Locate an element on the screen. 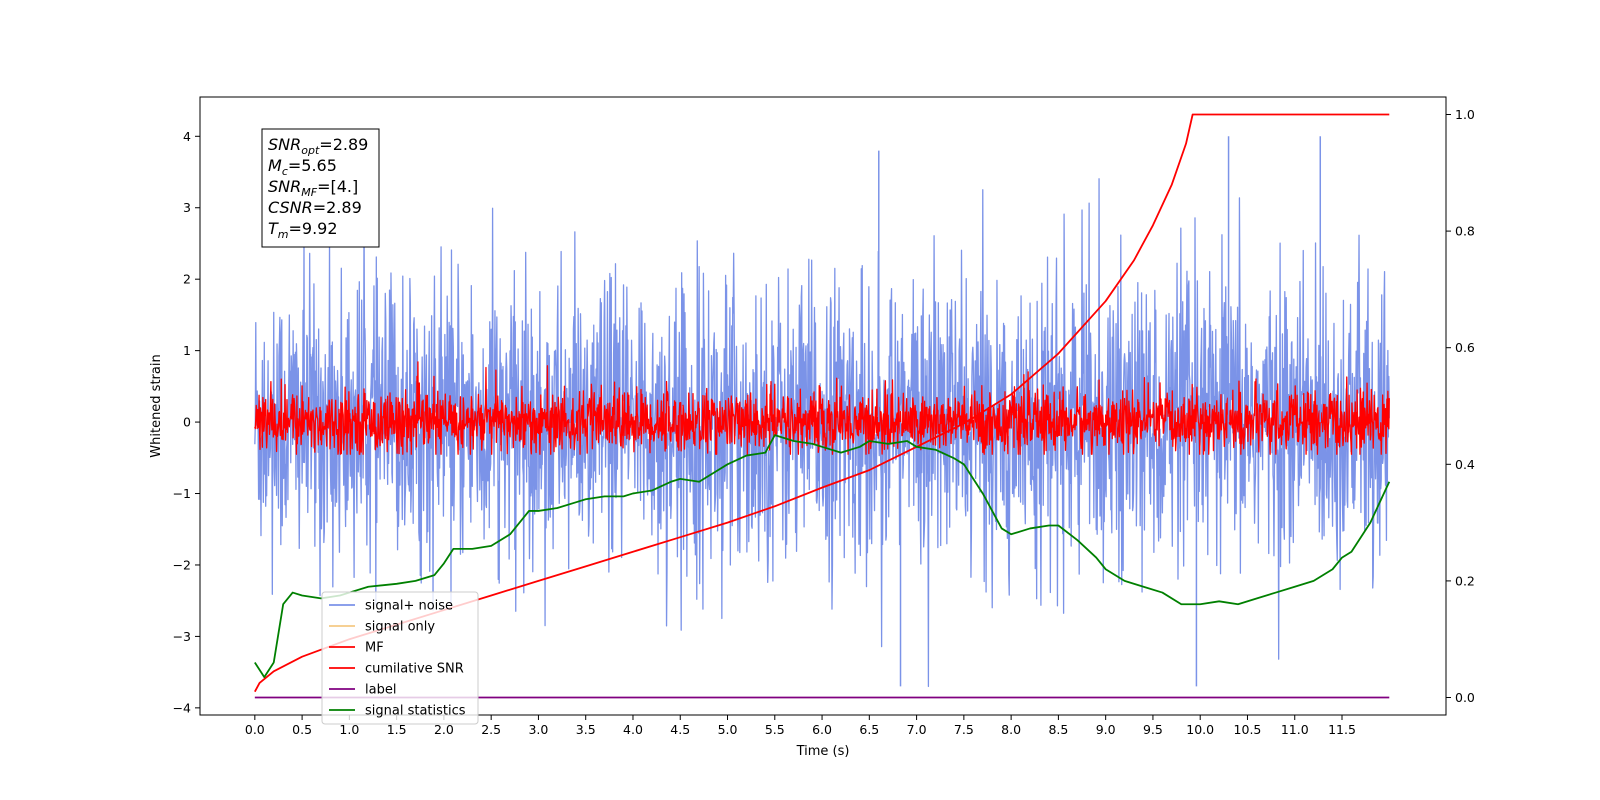 The width and height of the screenshot is (1600, 800). legend-label: signal only is located at coordinates (400, 627).